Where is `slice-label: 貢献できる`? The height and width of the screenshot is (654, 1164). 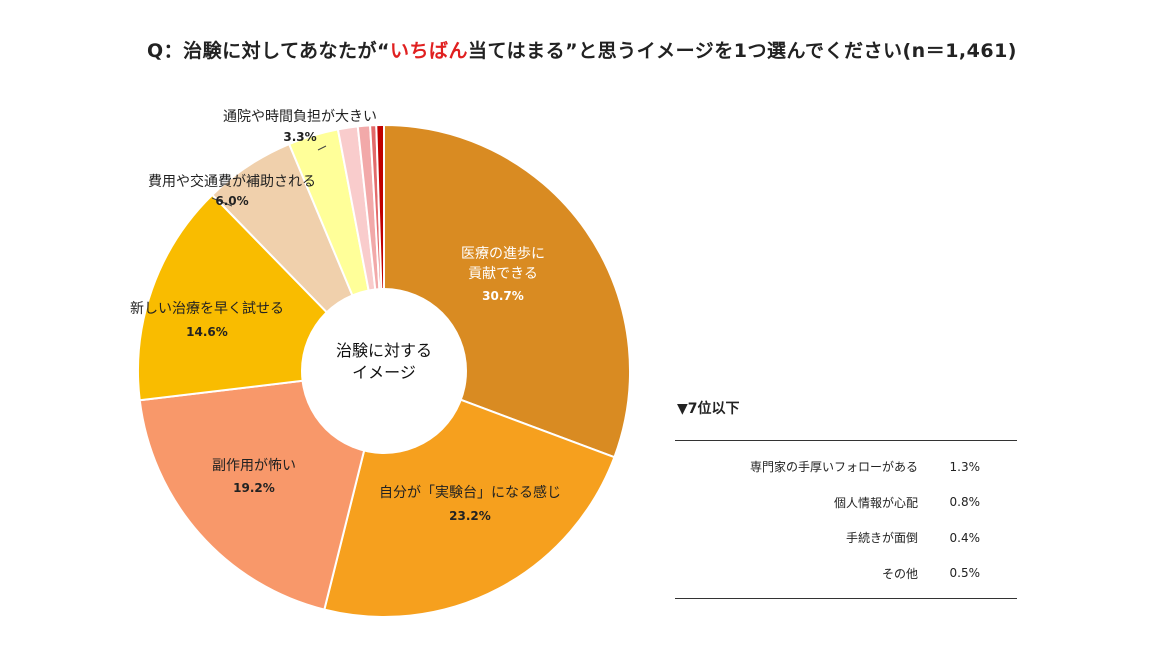 slice-label: 貢献できる is located at coordinates (503, 274).